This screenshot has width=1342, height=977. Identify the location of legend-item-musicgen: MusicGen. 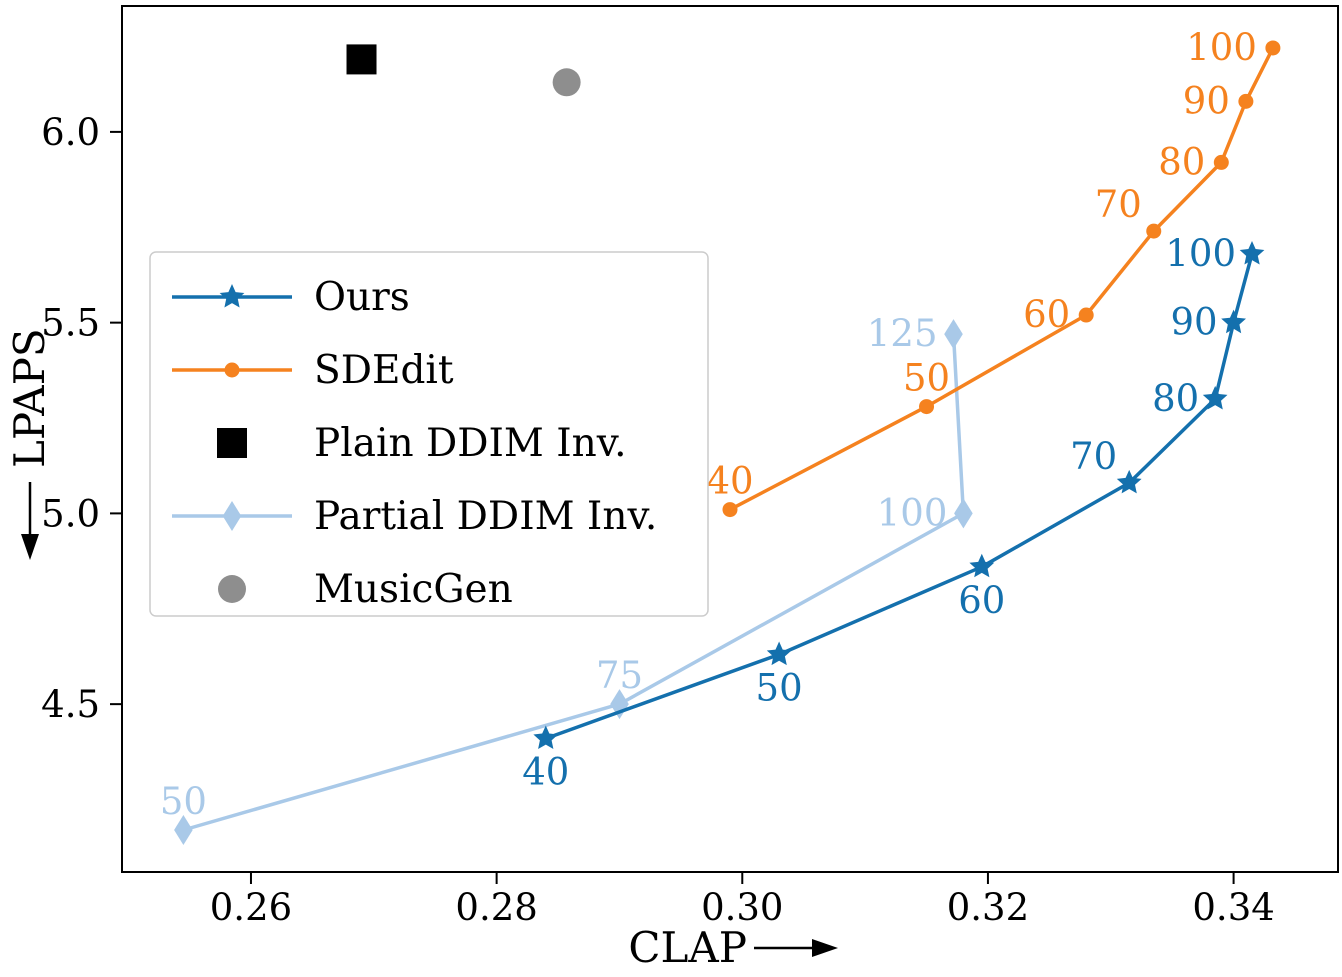
(365, 589).